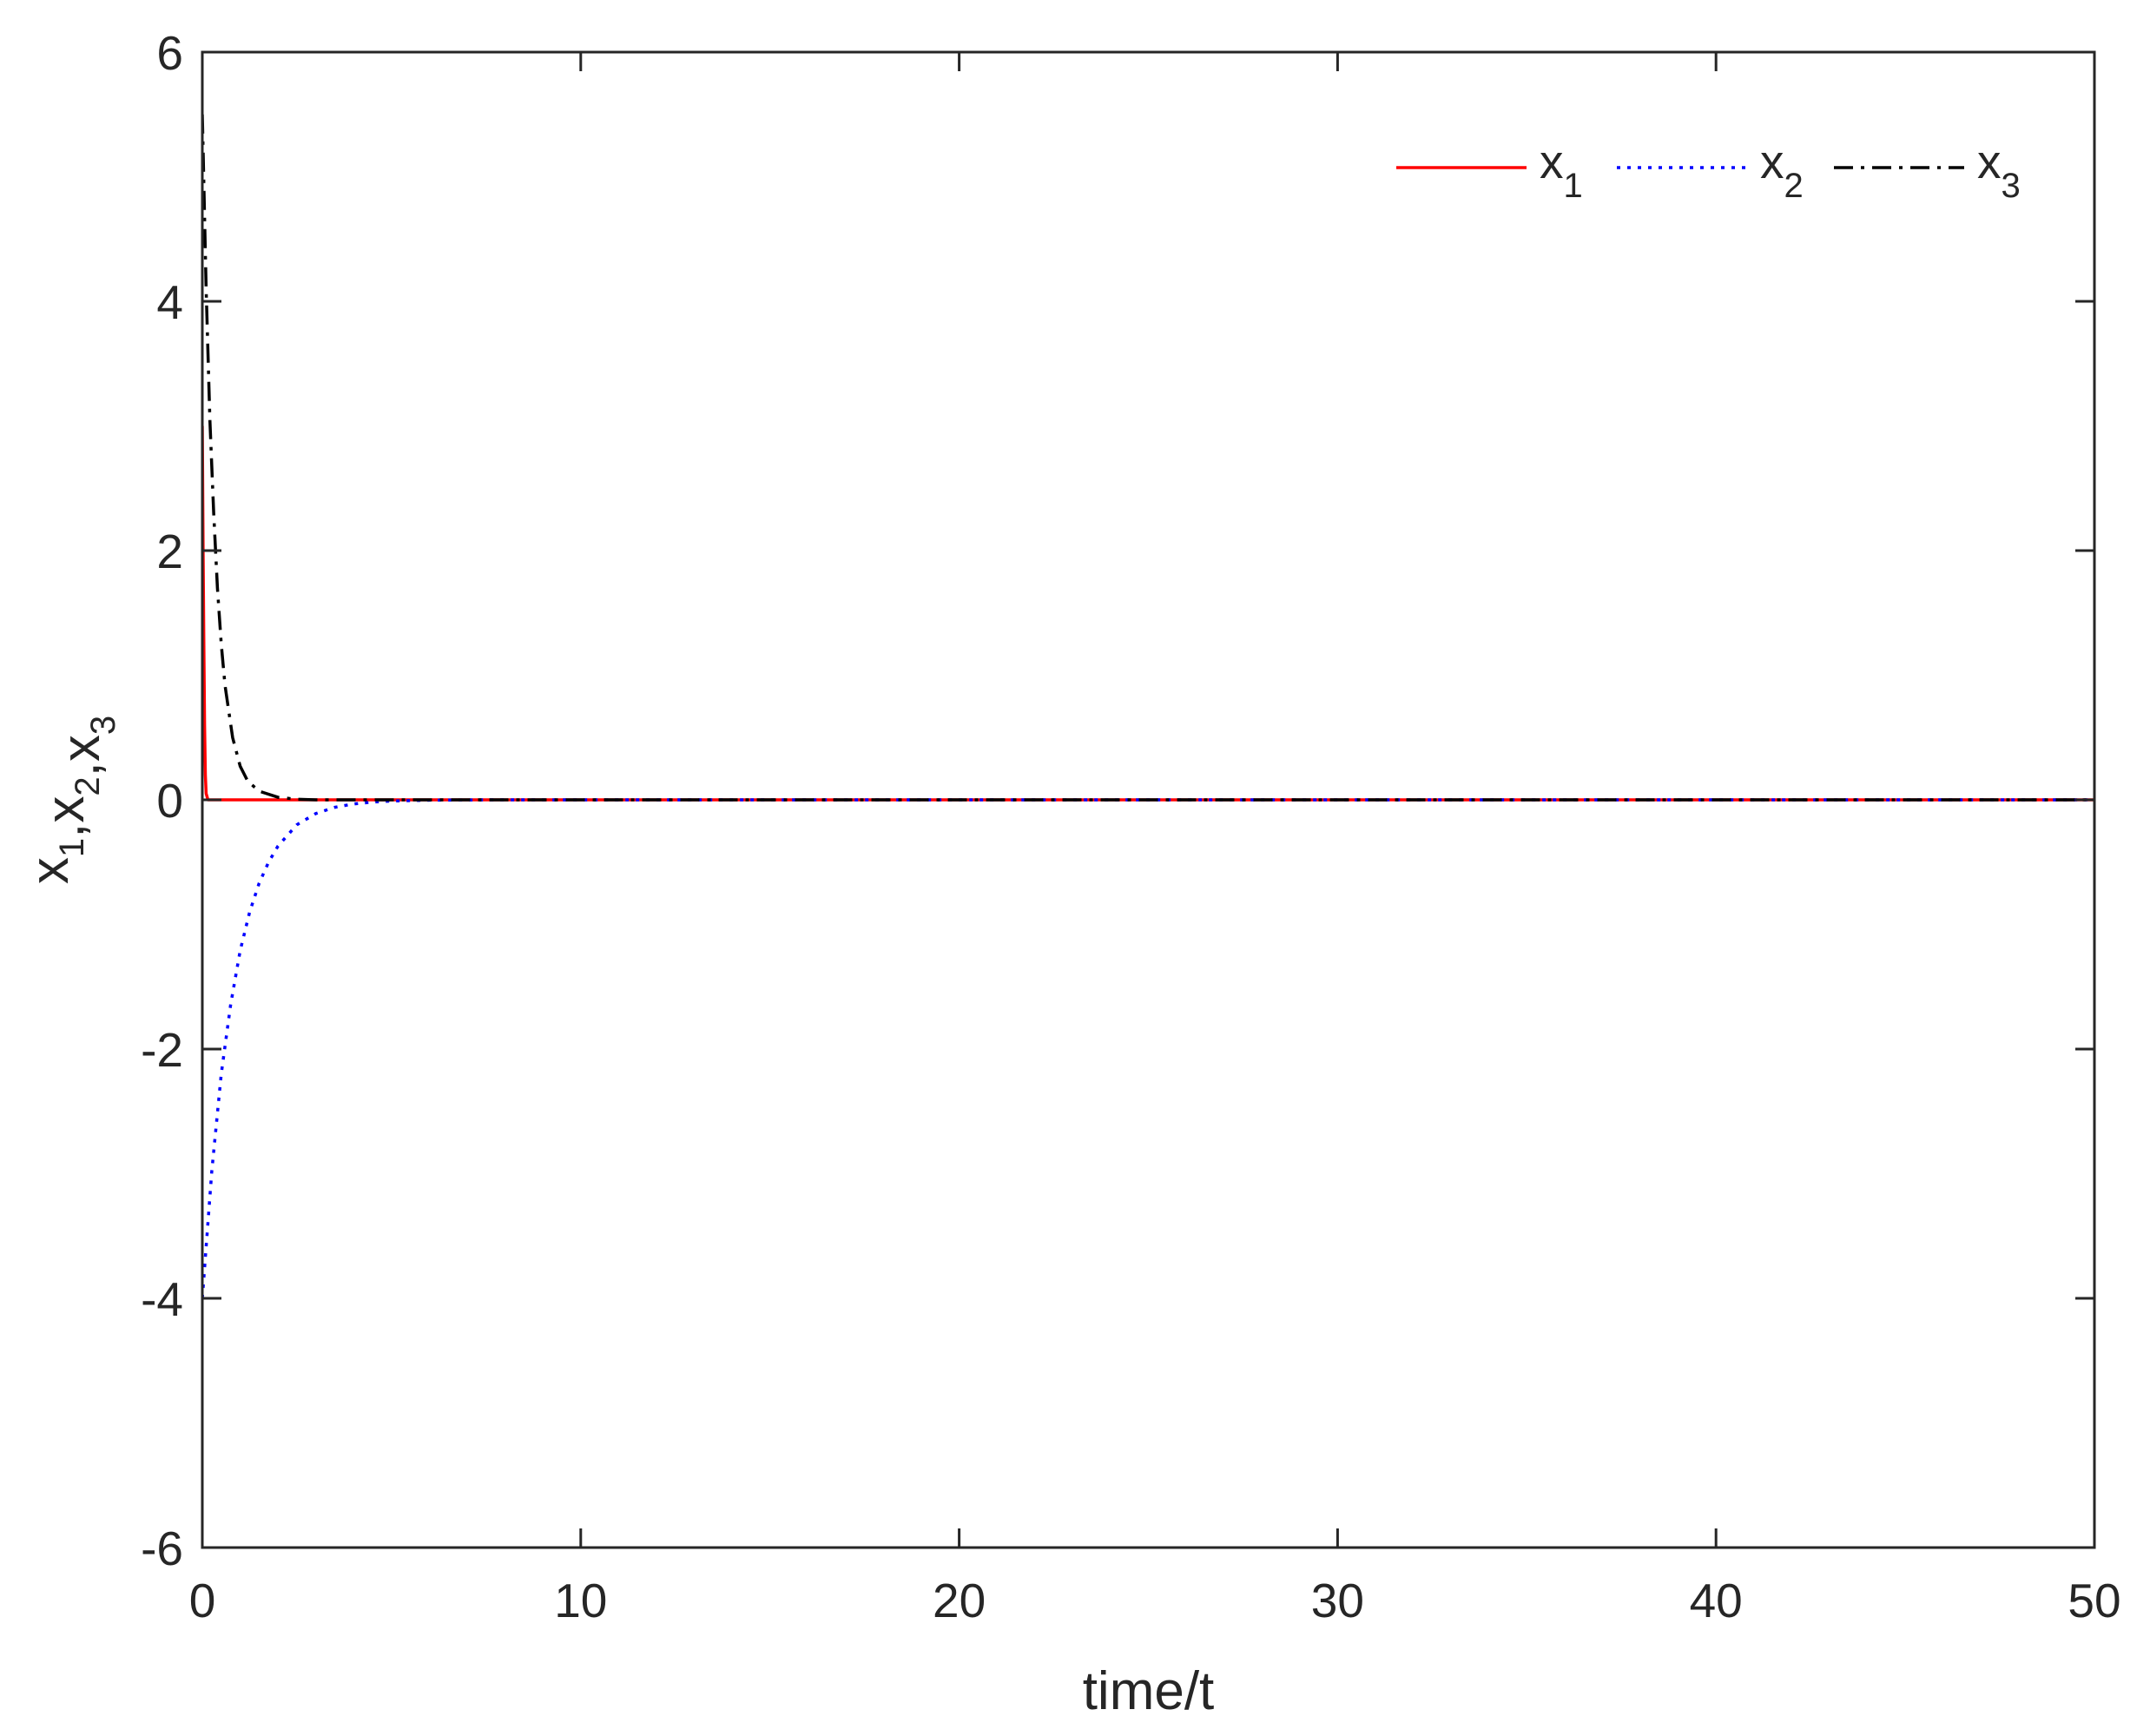 The image size is (2150, 1736). Describe the element at coordinates (162, 1548) in the screenshot. I see `y-tick-label: -6` at that location.